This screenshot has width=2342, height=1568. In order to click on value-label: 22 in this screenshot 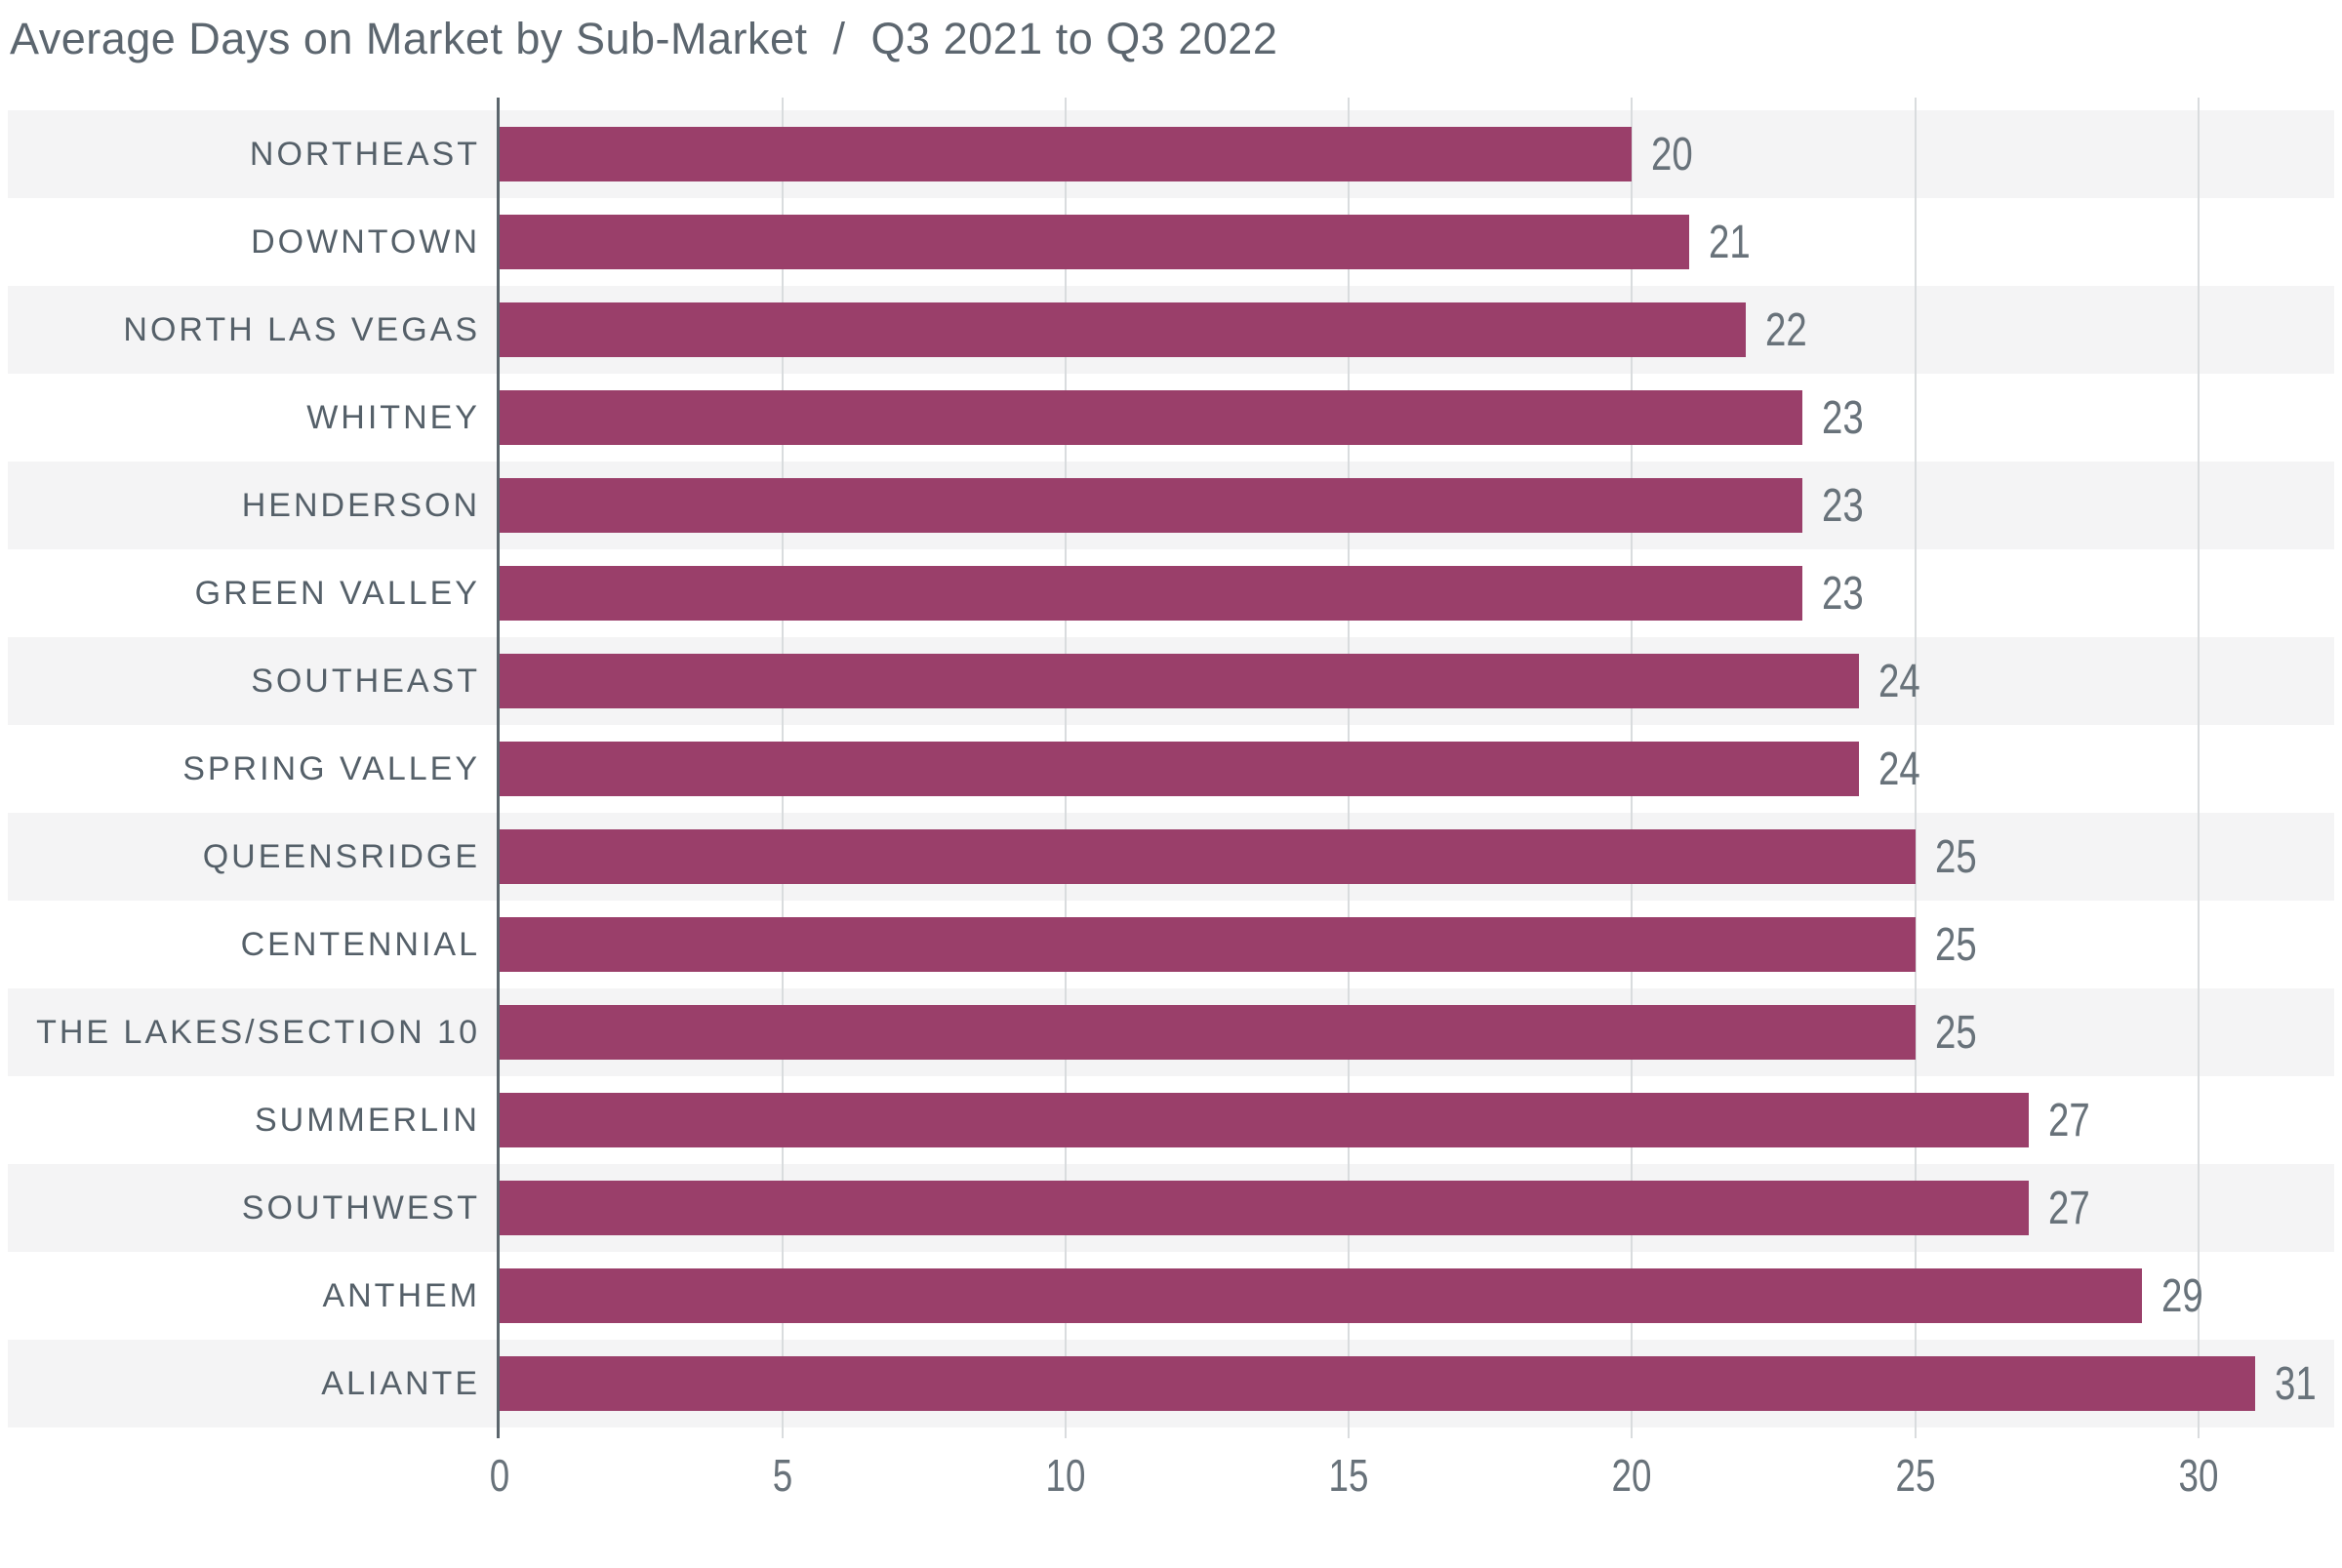, I will do `click(1785, 329)`.